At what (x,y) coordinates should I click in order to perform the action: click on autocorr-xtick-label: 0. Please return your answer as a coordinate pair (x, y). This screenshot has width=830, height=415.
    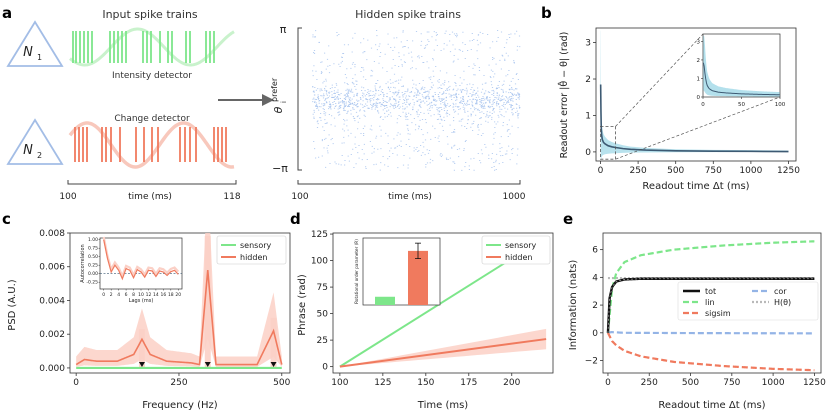
    Looking at the image, I should click on (103, 295).